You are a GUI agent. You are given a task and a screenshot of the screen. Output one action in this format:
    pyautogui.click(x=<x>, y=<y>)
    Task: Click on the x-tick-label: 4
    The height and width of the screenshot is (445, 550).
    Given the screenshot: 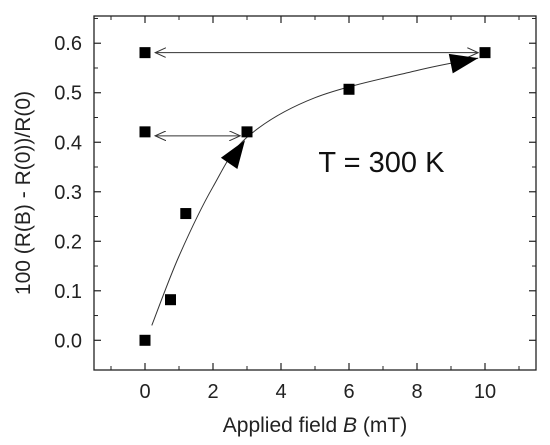 What is the action you would take?
    pyautogui.click(x=280, y=392)
    